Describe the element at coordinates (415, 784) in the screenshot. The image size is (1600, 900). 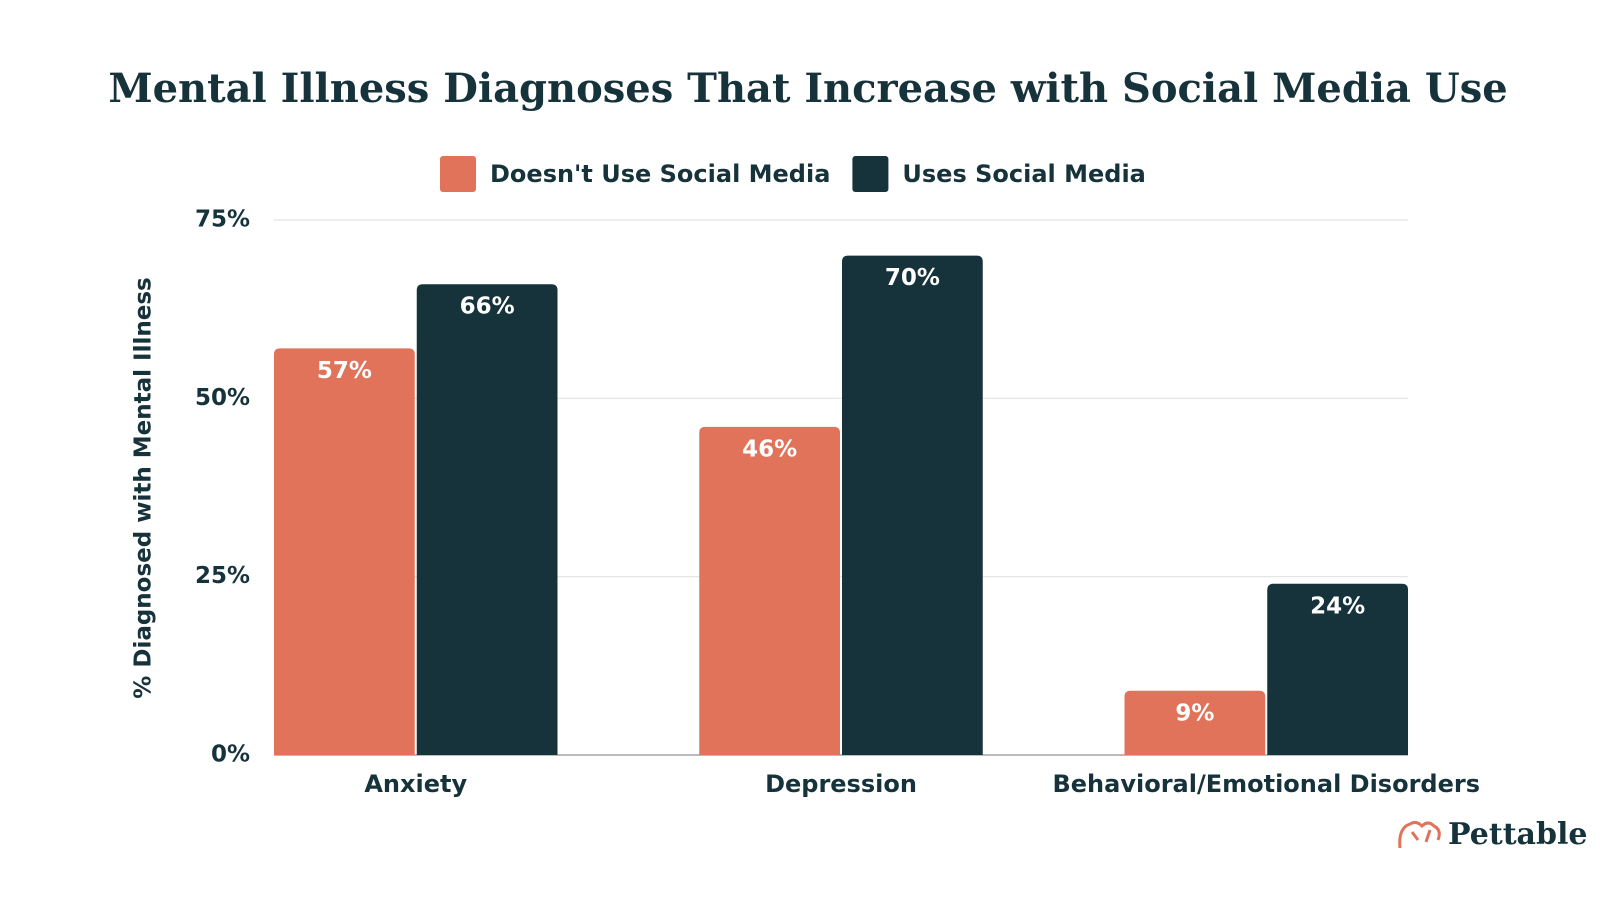
I see `x-tick-label: Anxiety` at that location.